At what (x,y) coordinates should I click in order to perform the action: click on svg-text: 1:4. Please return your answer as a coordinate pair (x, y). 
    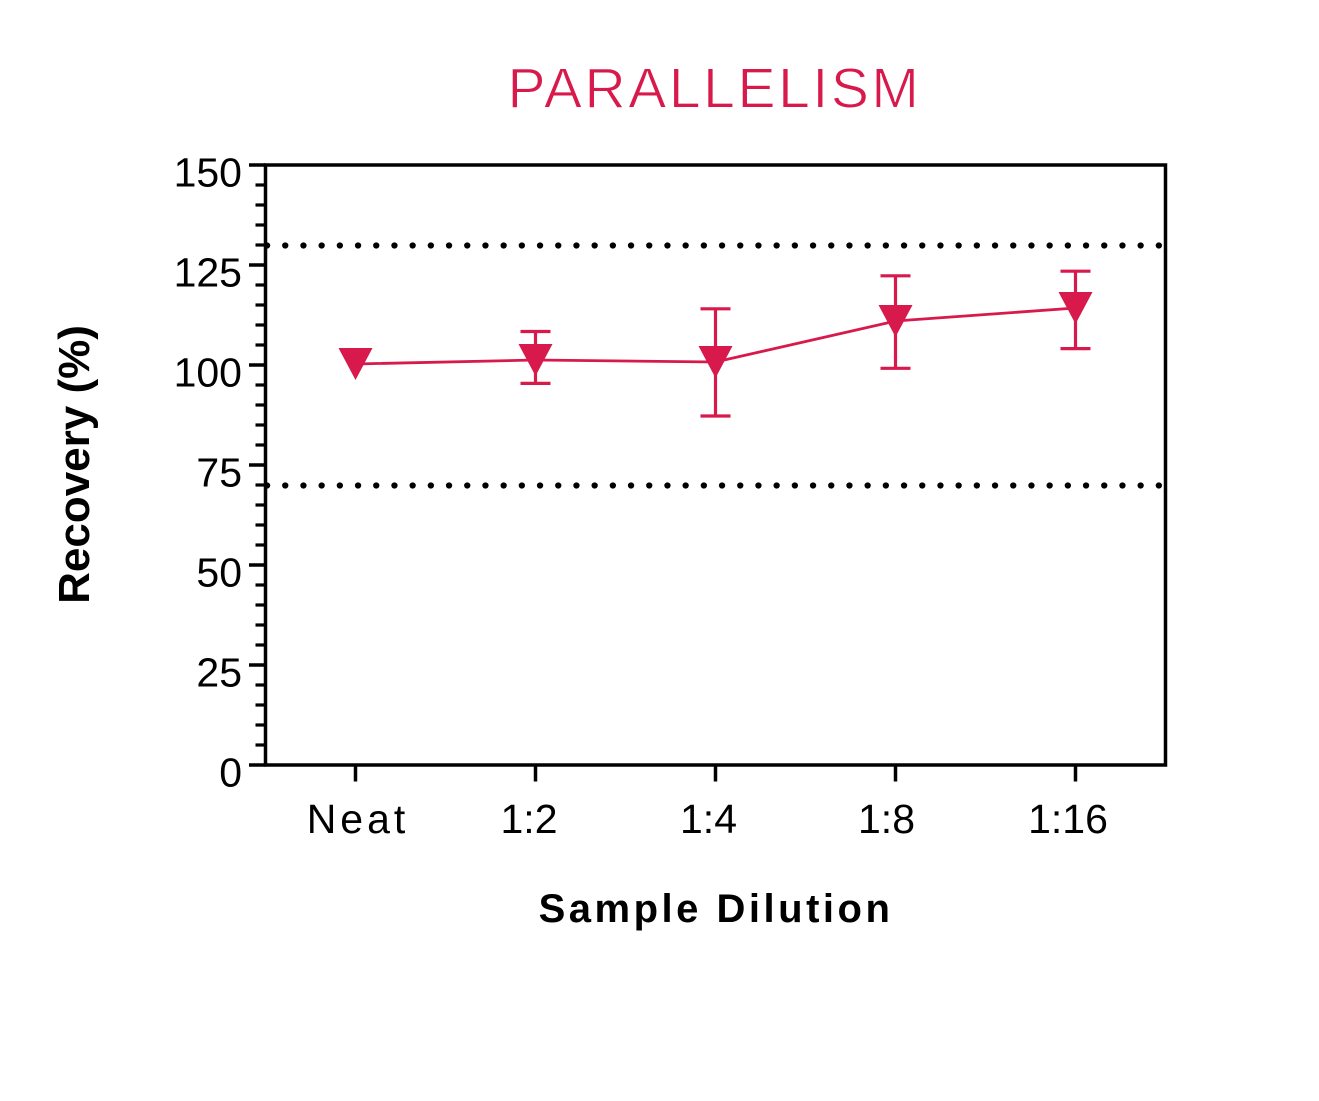
    Looking at the image, I should click on (708, 819).